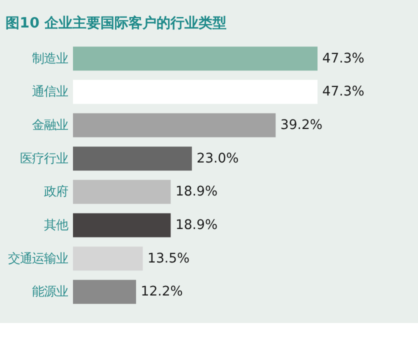 The height and width of the screenshot is (360, 418). I want to click on data-label: 39.2%, so click(301, 126).